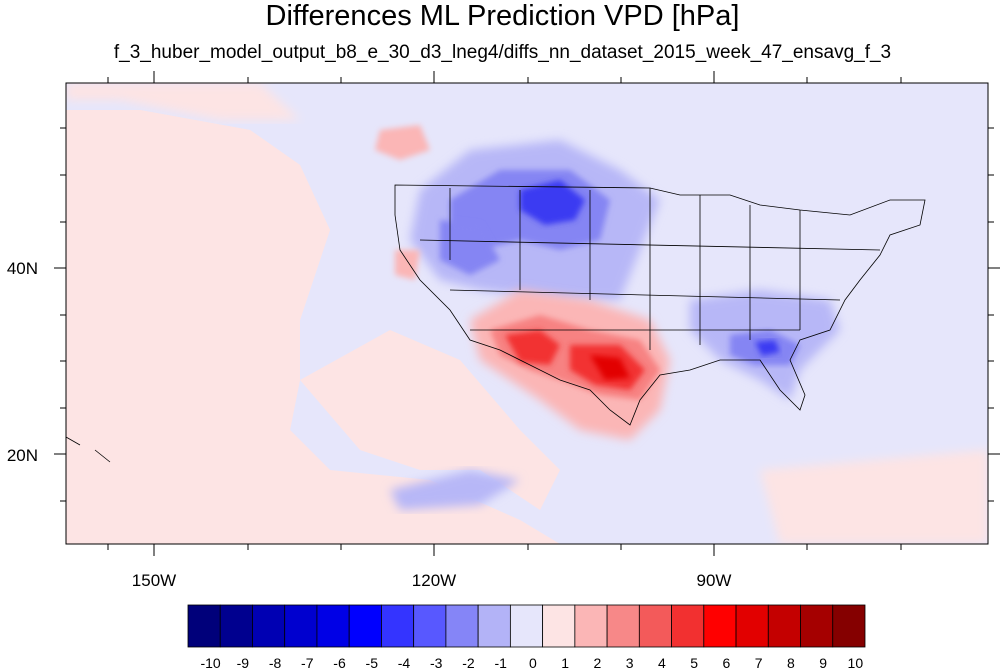 The image size is (1005, 672). What do you see at coordinates (823, 663) in the screenshot?
I see `colorbar-label: 9` at bounding box center [823, 663].